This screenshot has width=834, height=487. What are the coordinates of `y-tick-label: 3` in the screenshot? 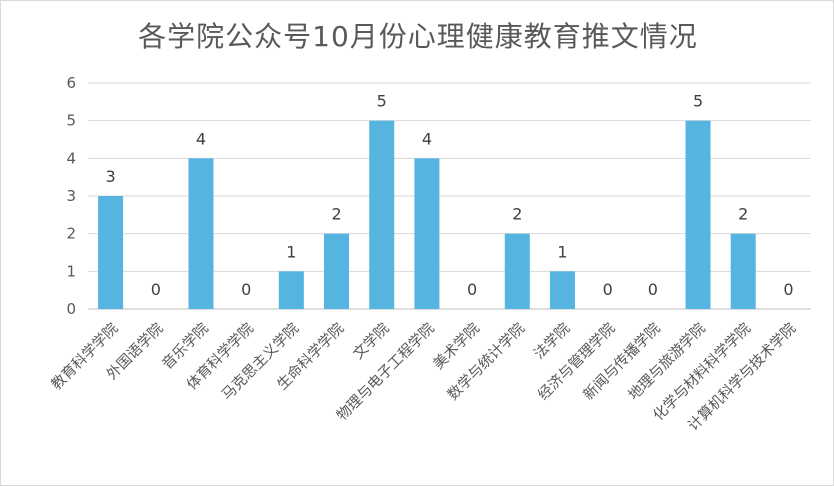 It's located at (71, 196).